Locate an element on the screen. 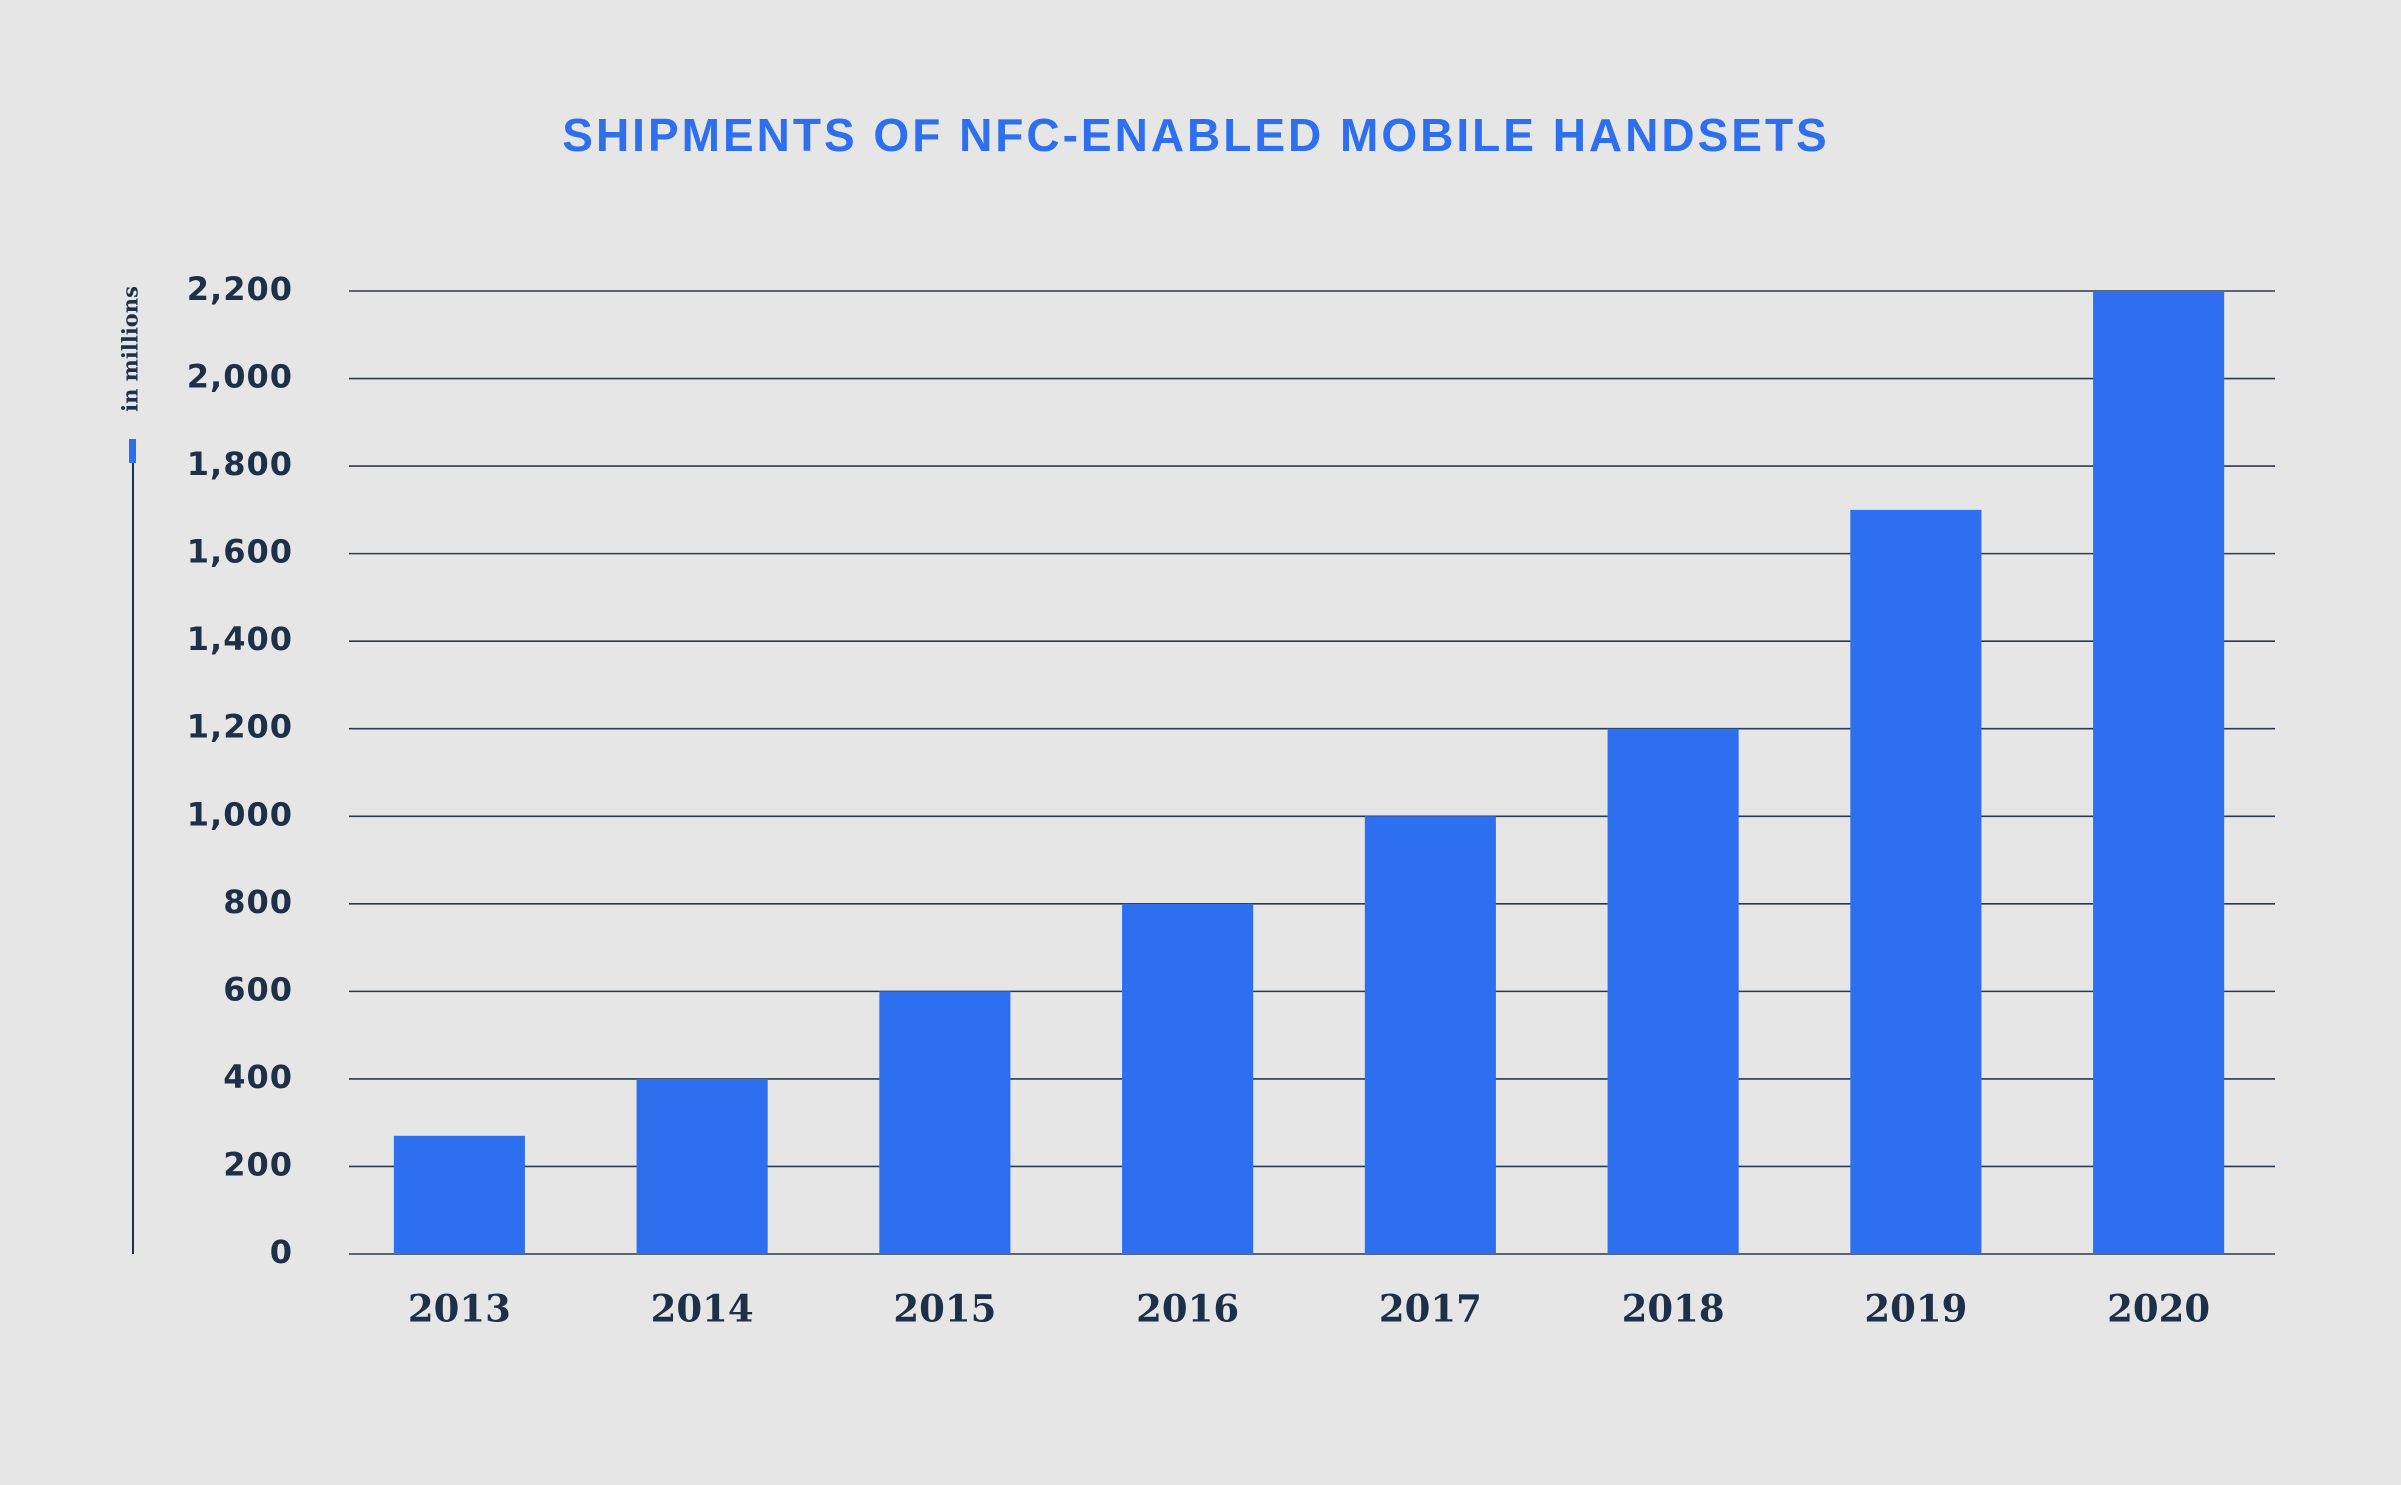  y-tick-label: 0 is located at coordinates (281, 1252).